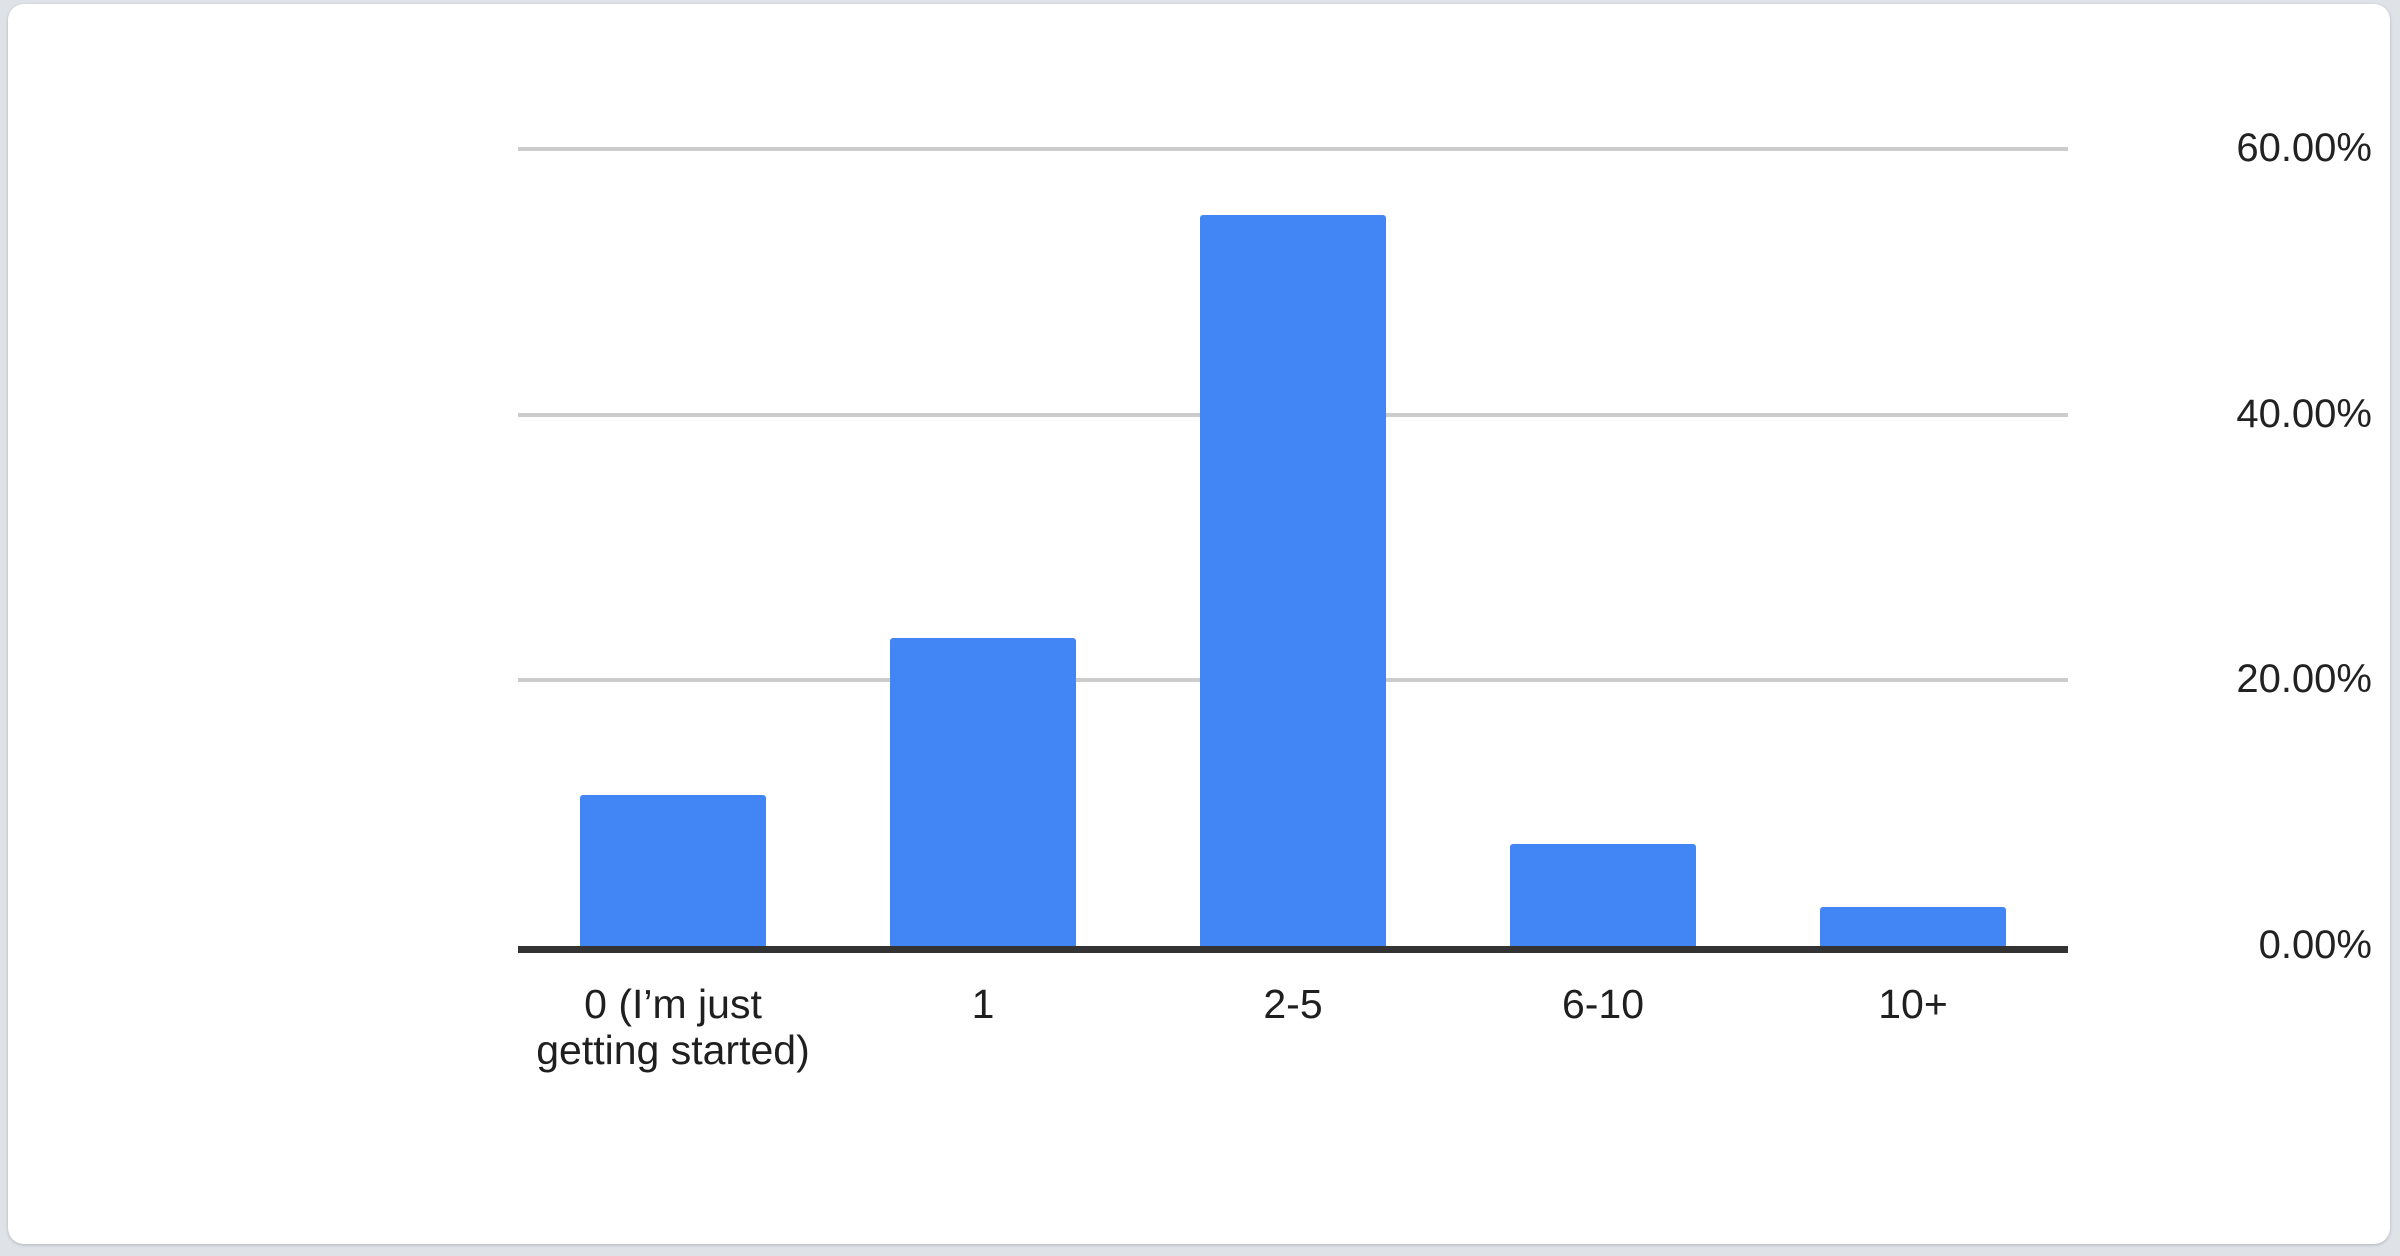  I want to click on x-axis-category-label: 0 (I’m just getting started), so click(673, 1027).